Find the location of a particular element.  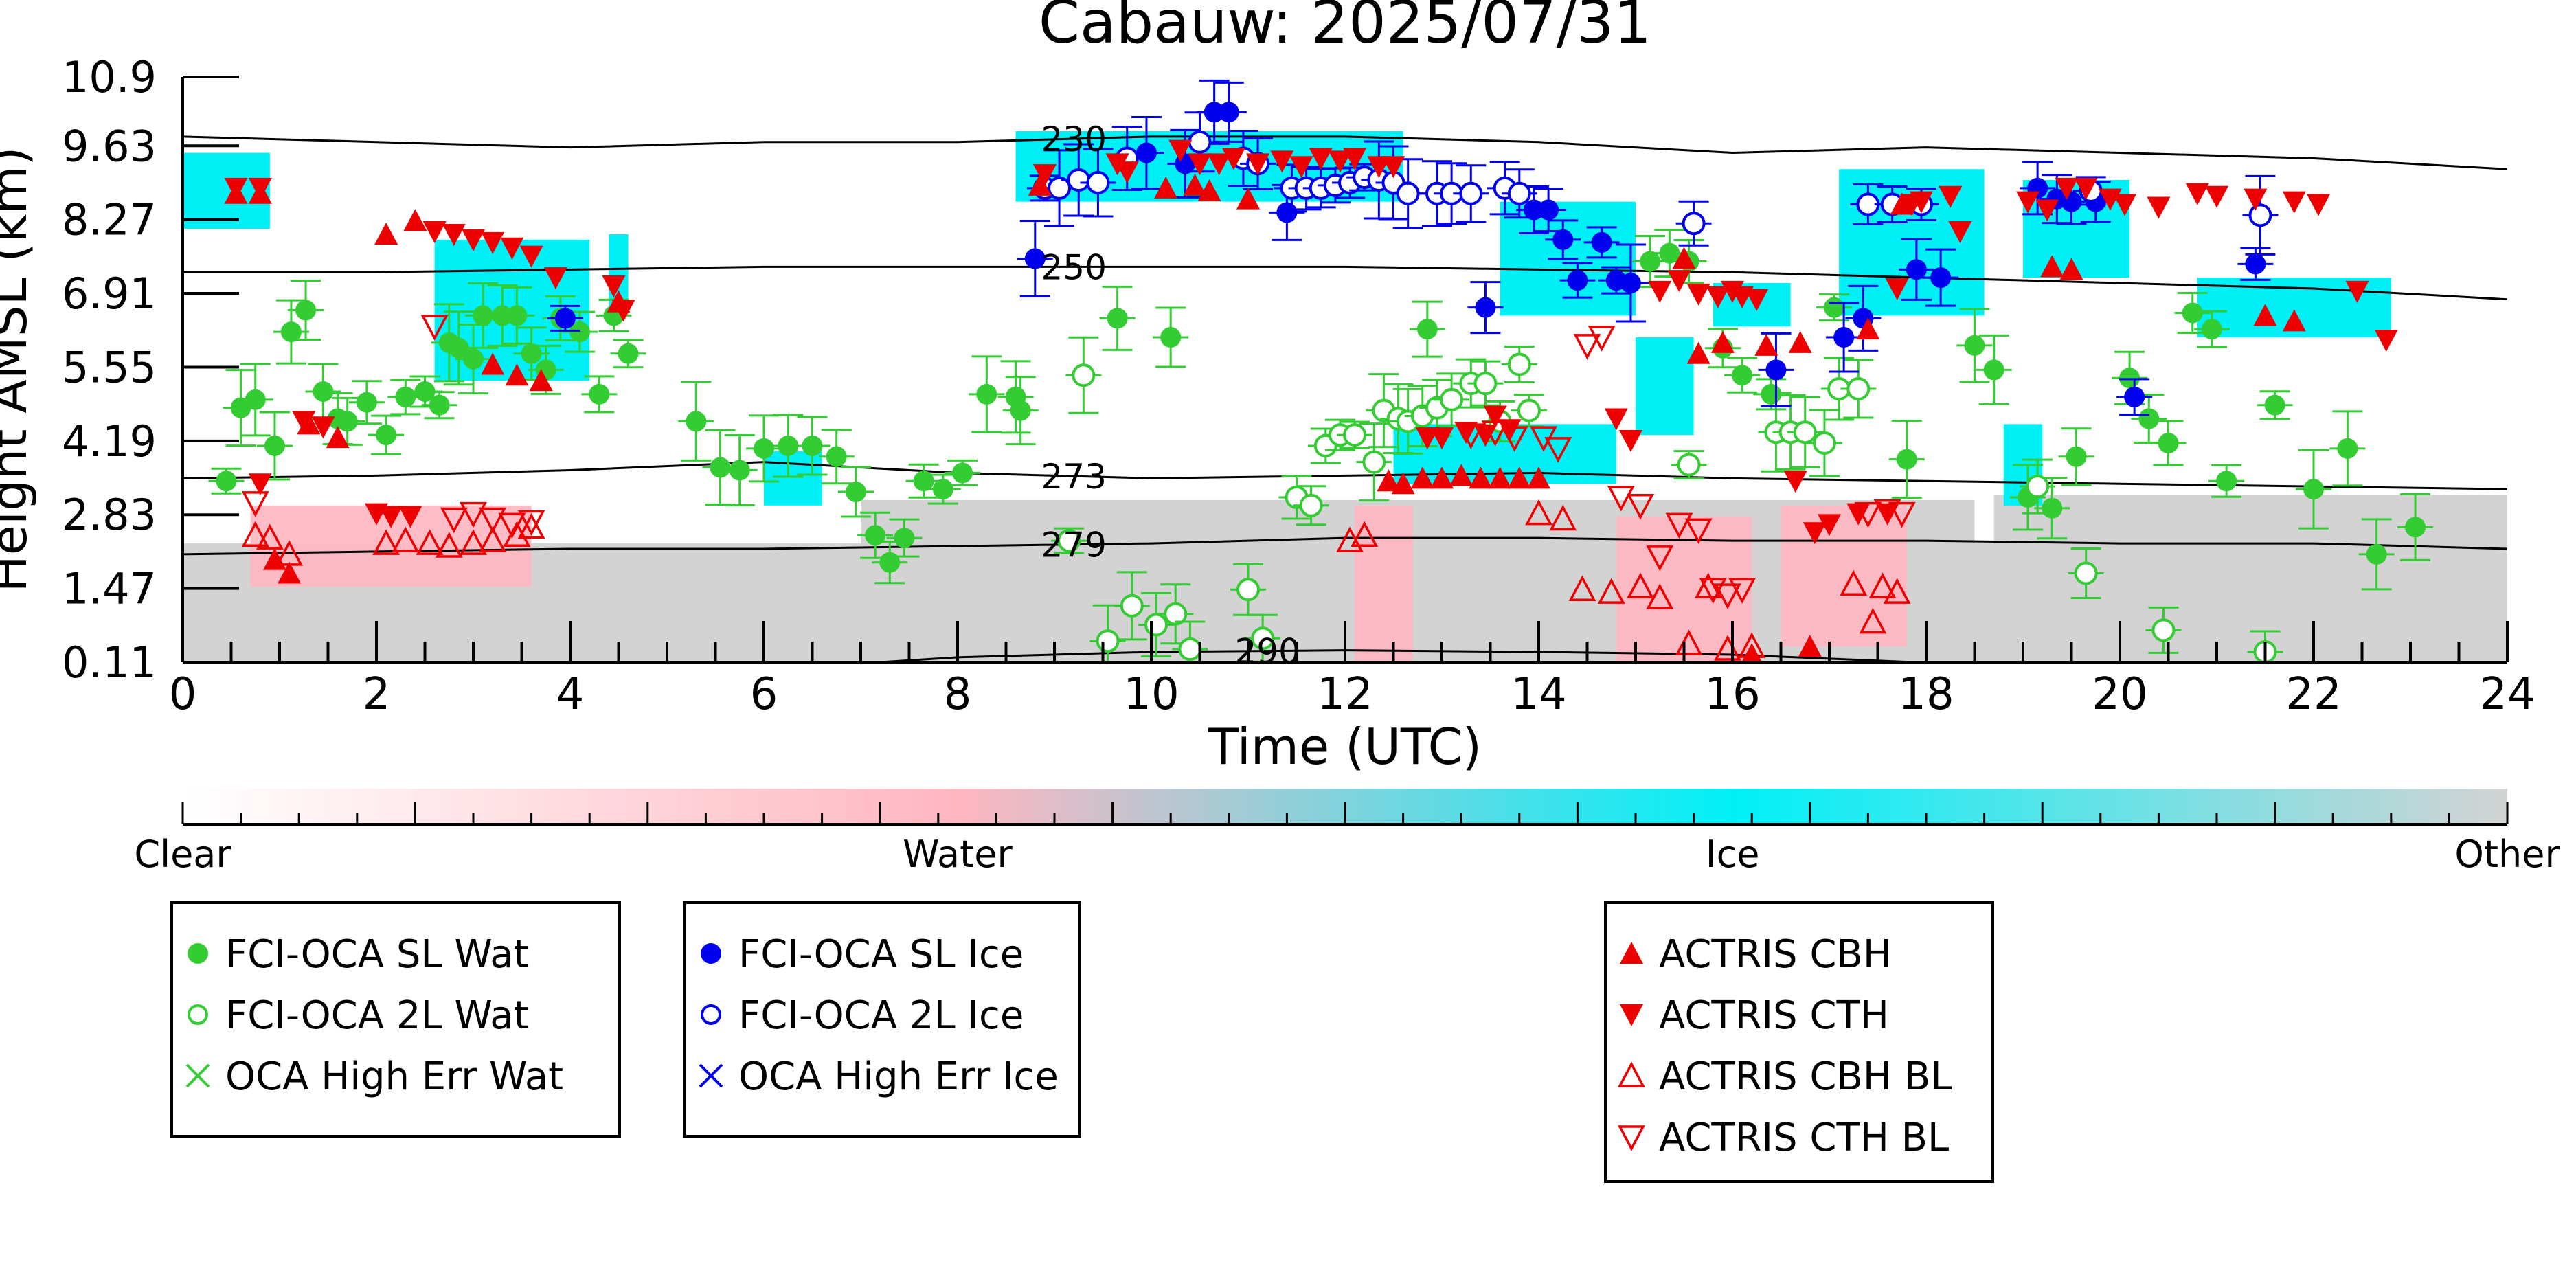

y-tick-label: 4.19 is located at coordinates (109, 441).